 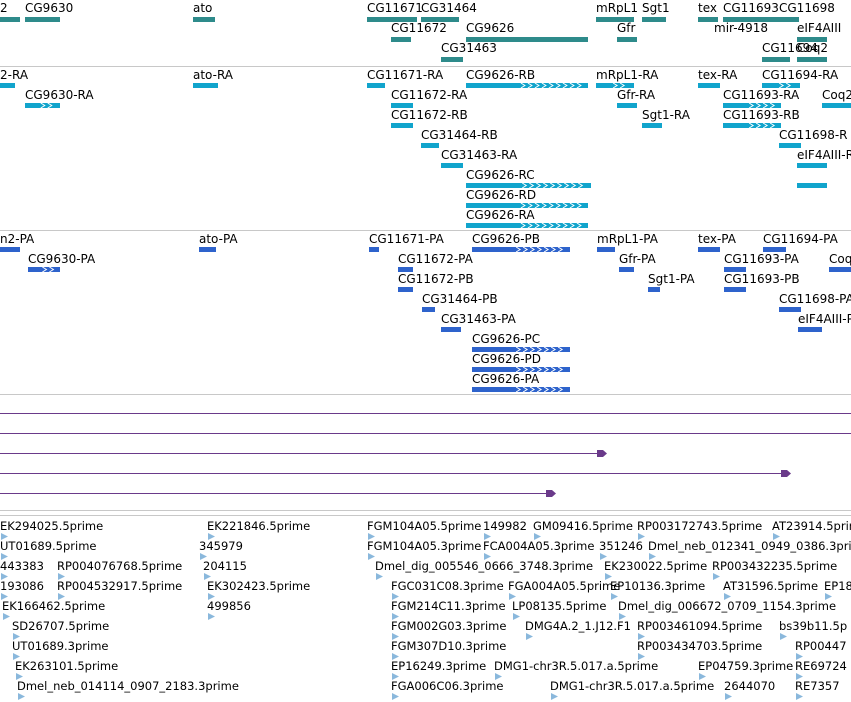 What do you see at coordinates (761, 95) in the screenshot?
I see `transcript-label: CG11693-RA` at bounding box center [761, 95].